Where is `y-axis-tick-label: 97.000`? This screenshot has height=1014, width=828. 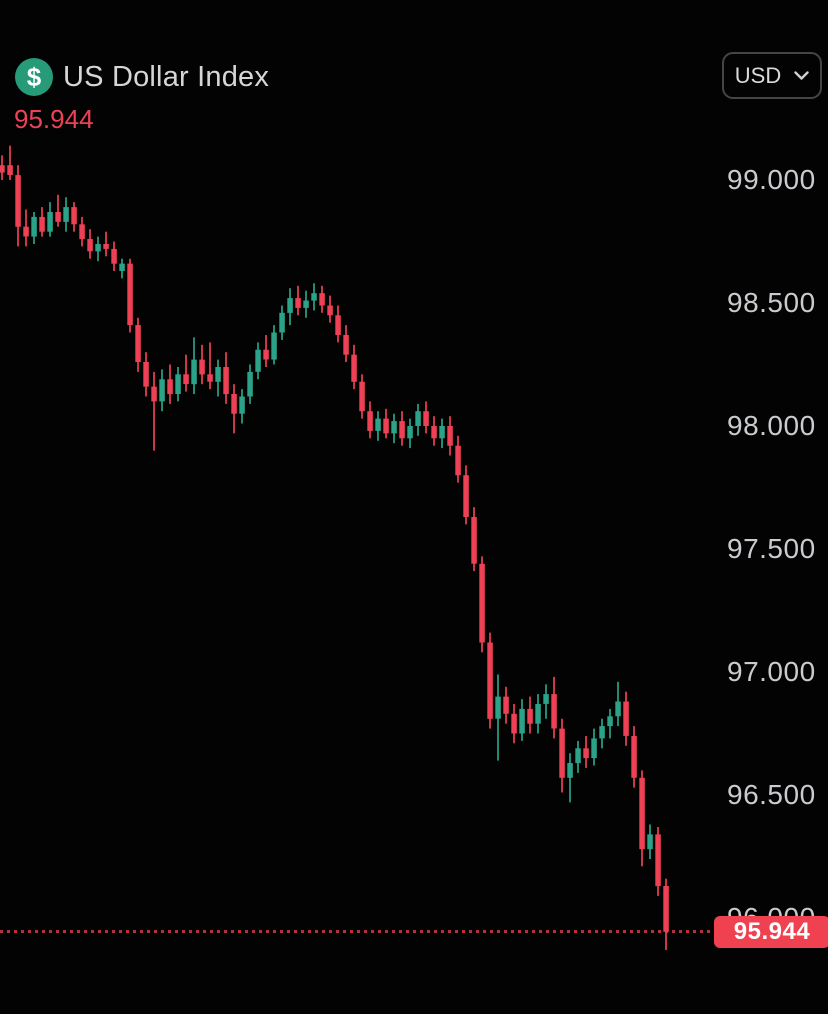 y-axis-tick-label: 97.000 is located at coordinates (771, 671).